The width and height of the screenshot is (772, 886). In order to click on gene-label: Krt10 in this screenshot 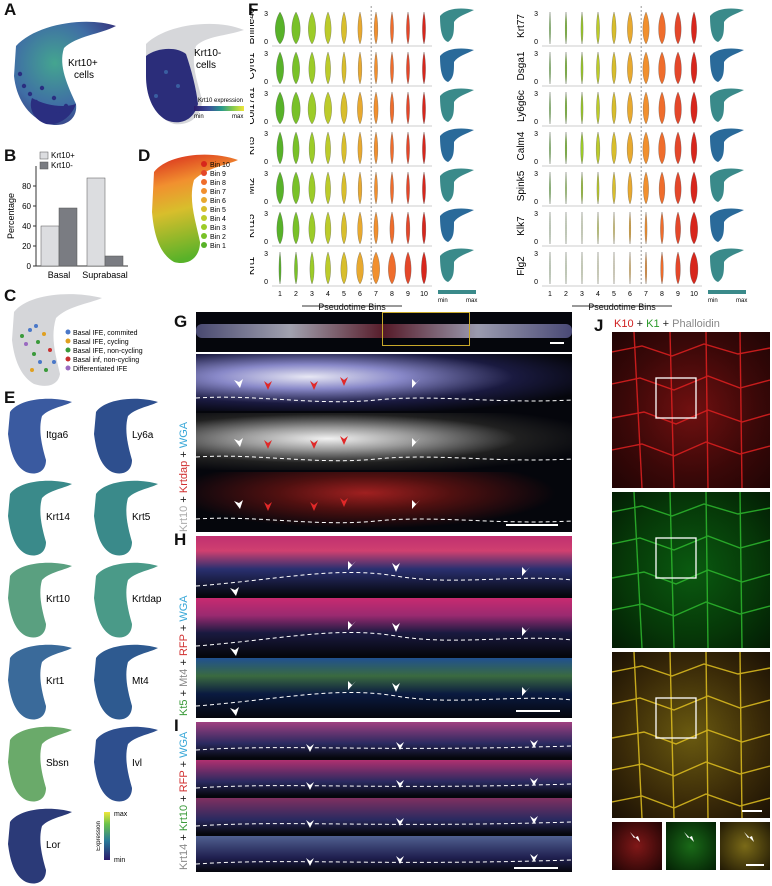, I will do `click(58, 599)`.